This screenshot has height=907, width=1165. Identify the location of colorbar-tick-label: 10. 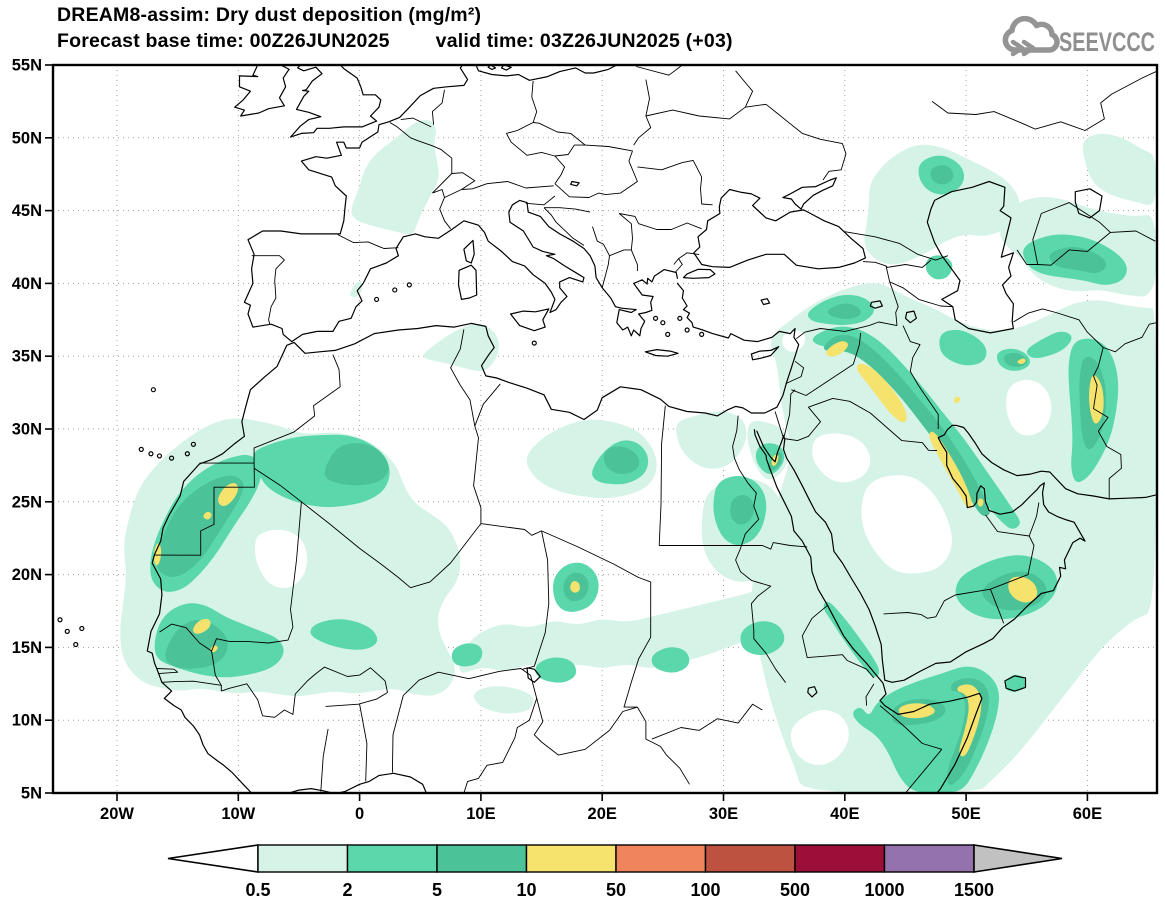
(526, 890).